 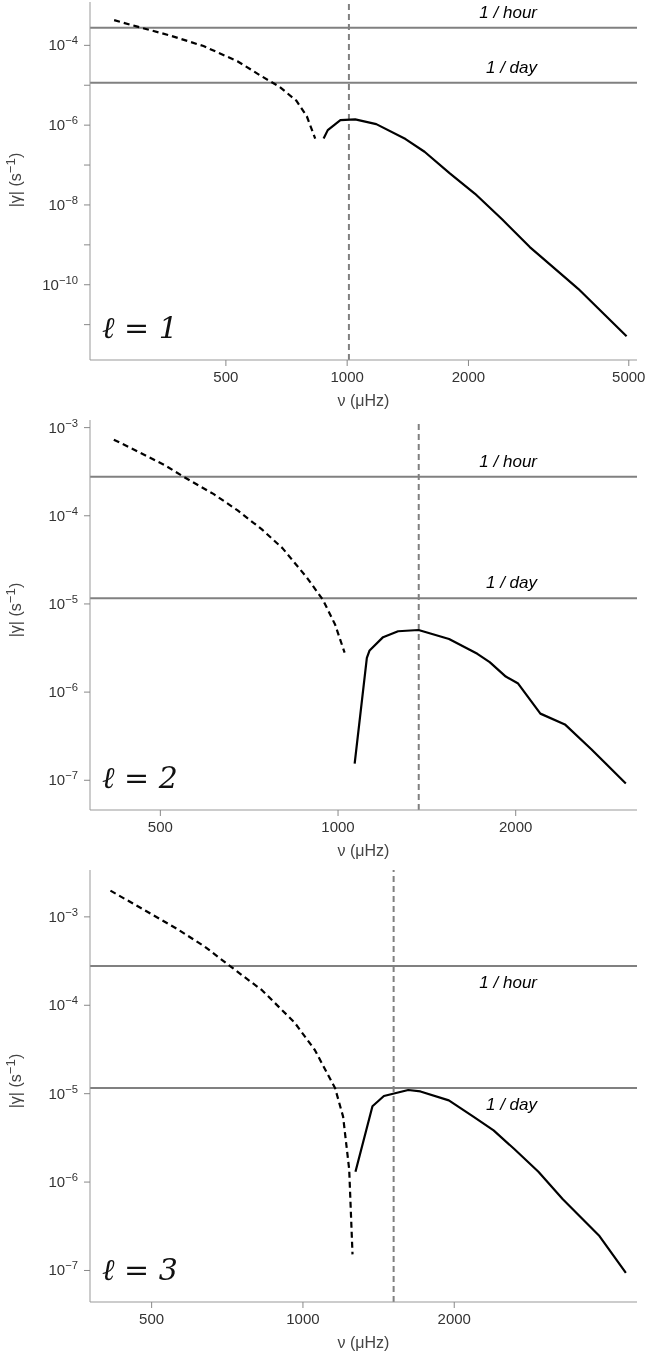 I want to click on annotation: ℓ = 3, so click(x=140, y=1269).